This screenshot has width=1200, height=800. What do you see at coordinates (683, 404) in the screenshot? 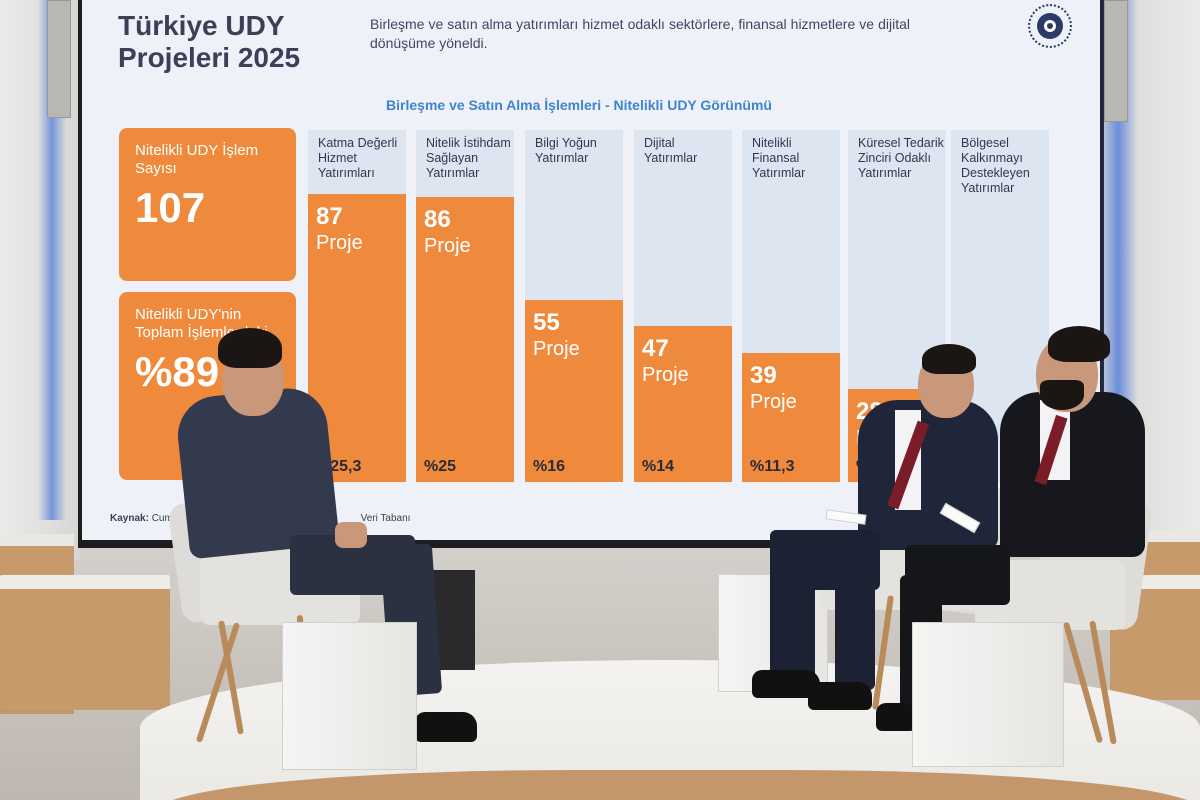
I see `bar: 47 Proje %14` at bounding box center [683, 404].